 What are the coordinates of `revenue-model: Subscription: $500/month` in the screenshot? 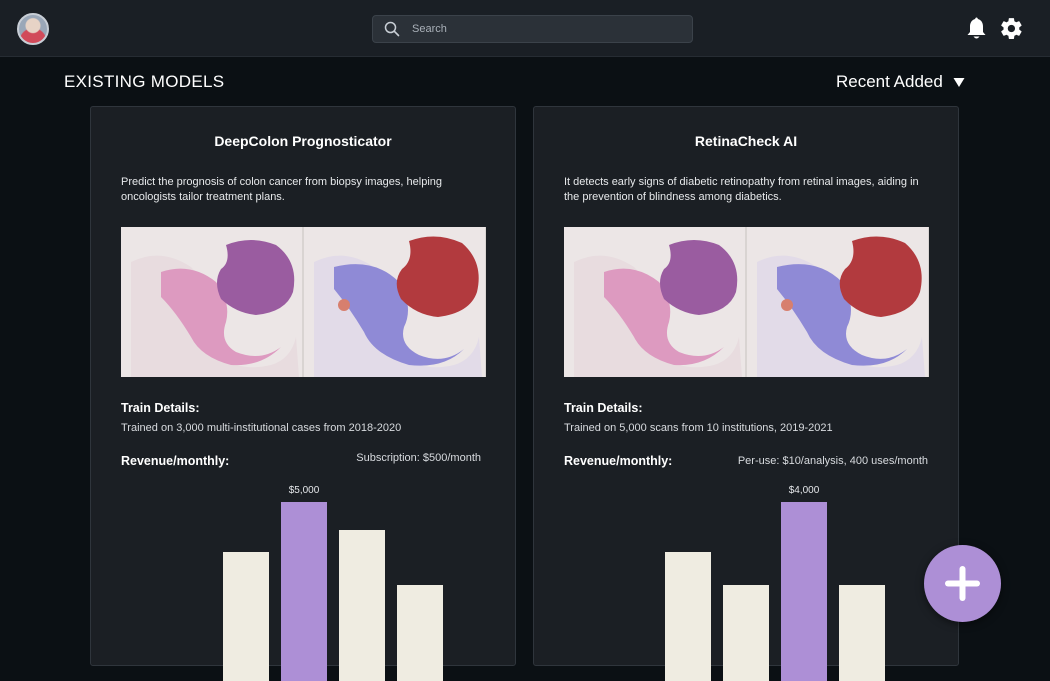 It's located at (418, 458).